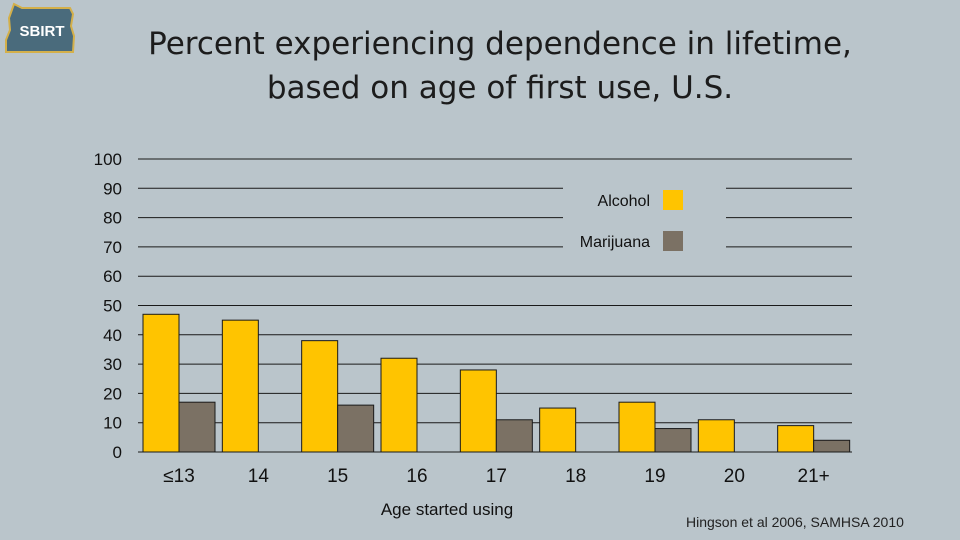 The image size is (960, 540). Describe the element at coordinates (179, 476) in the screenshot. I see `x-tick-label: ≤13` at that location.